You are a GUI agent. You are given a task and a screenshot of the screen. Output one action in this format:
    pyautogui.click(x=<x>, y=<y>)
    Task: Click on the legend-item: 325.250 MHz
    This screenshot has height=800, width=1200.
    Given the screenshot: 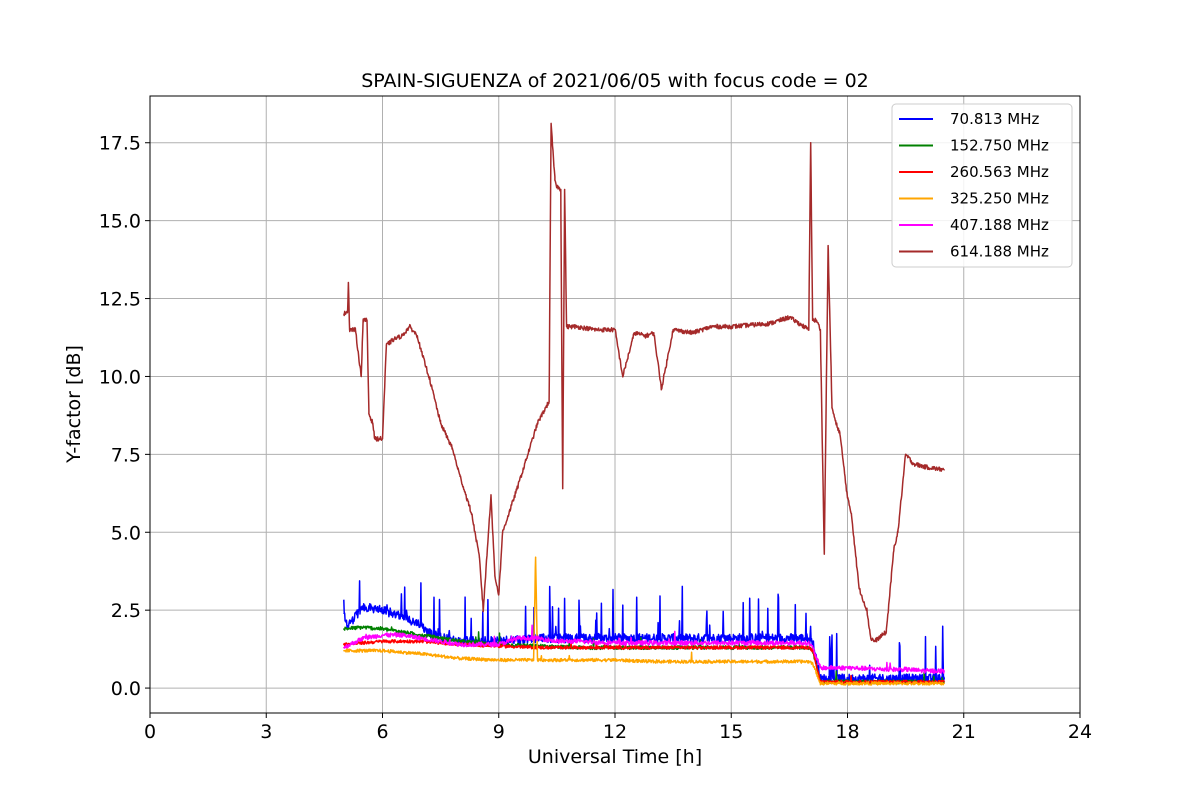 What is the action you would take?
    pyautogui.click(x=974, y=199)
    